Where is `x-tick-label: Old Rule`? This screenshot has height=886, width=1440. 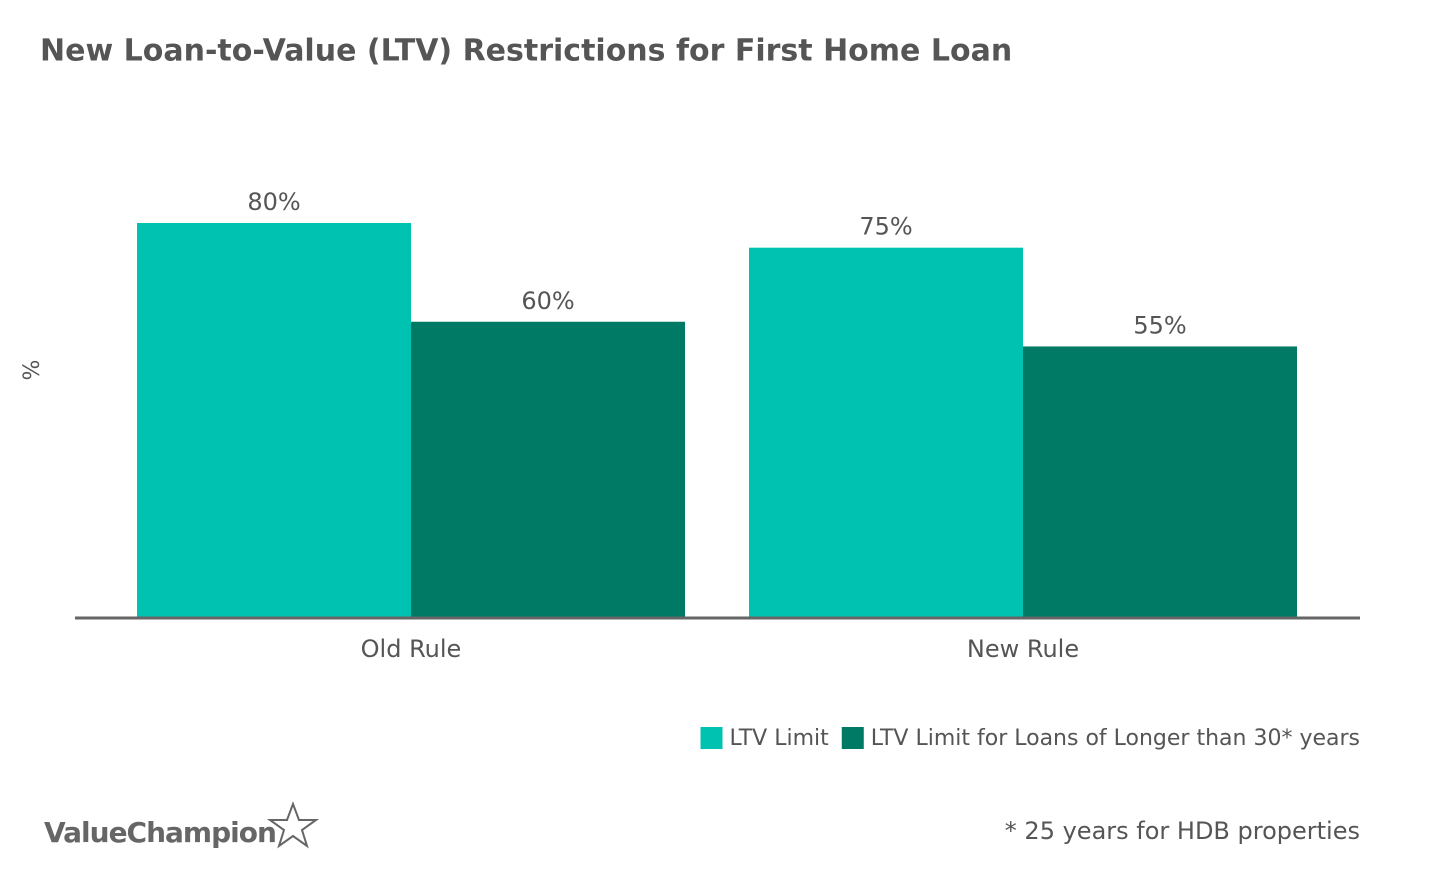
x-tick-label: Old Rule is located at coordinates (411, 649).